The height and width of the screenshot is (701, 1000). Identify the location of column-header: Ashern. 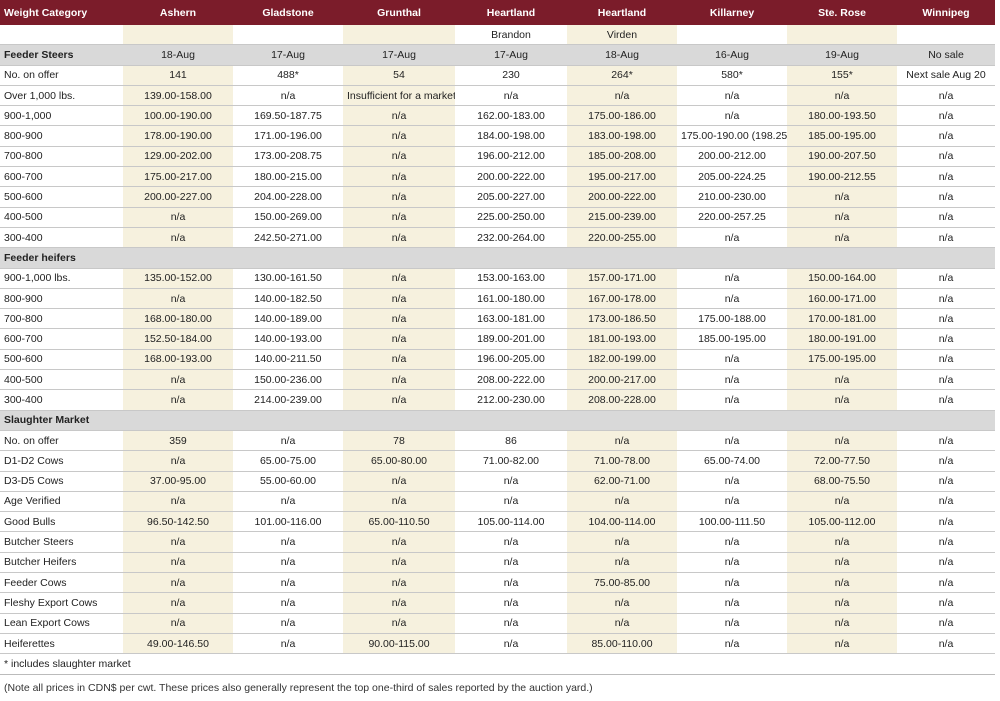
(178, 12).